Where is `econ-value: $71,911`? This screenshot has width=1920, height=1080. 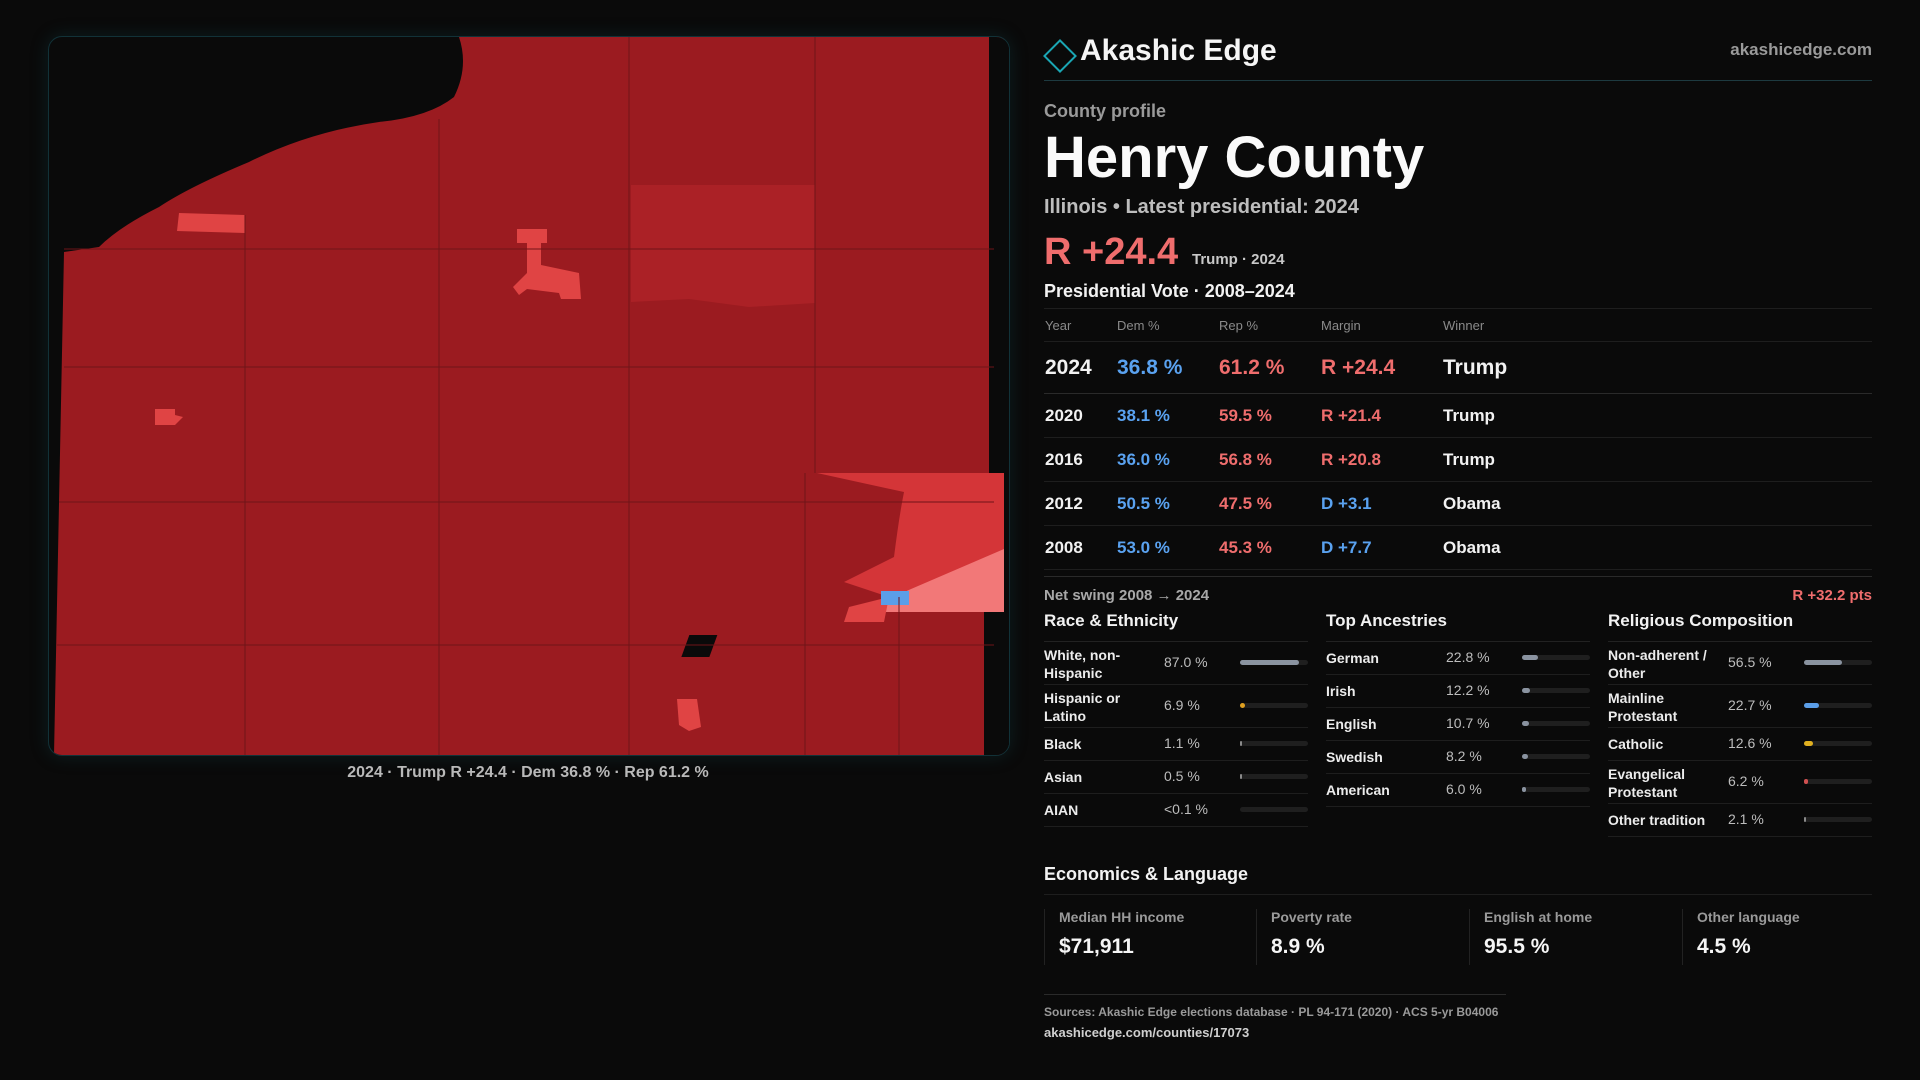
econ-value: $71,911 is located at coordinates (1096, 946).